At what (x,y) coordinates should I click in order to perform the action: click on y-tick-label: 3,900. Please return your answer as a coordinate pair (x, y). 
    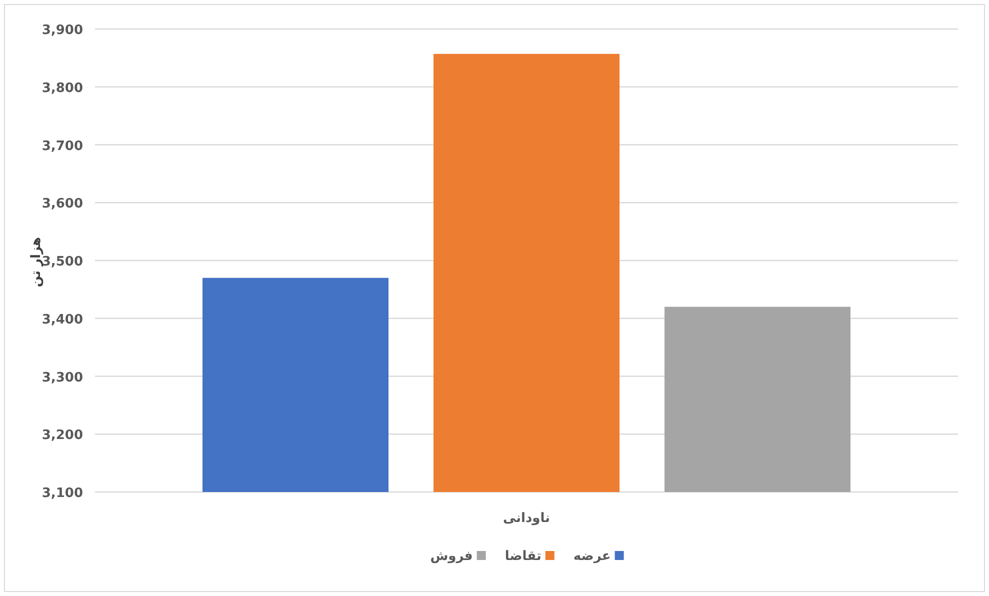
    Looking at the image, I should click on (62, 30).